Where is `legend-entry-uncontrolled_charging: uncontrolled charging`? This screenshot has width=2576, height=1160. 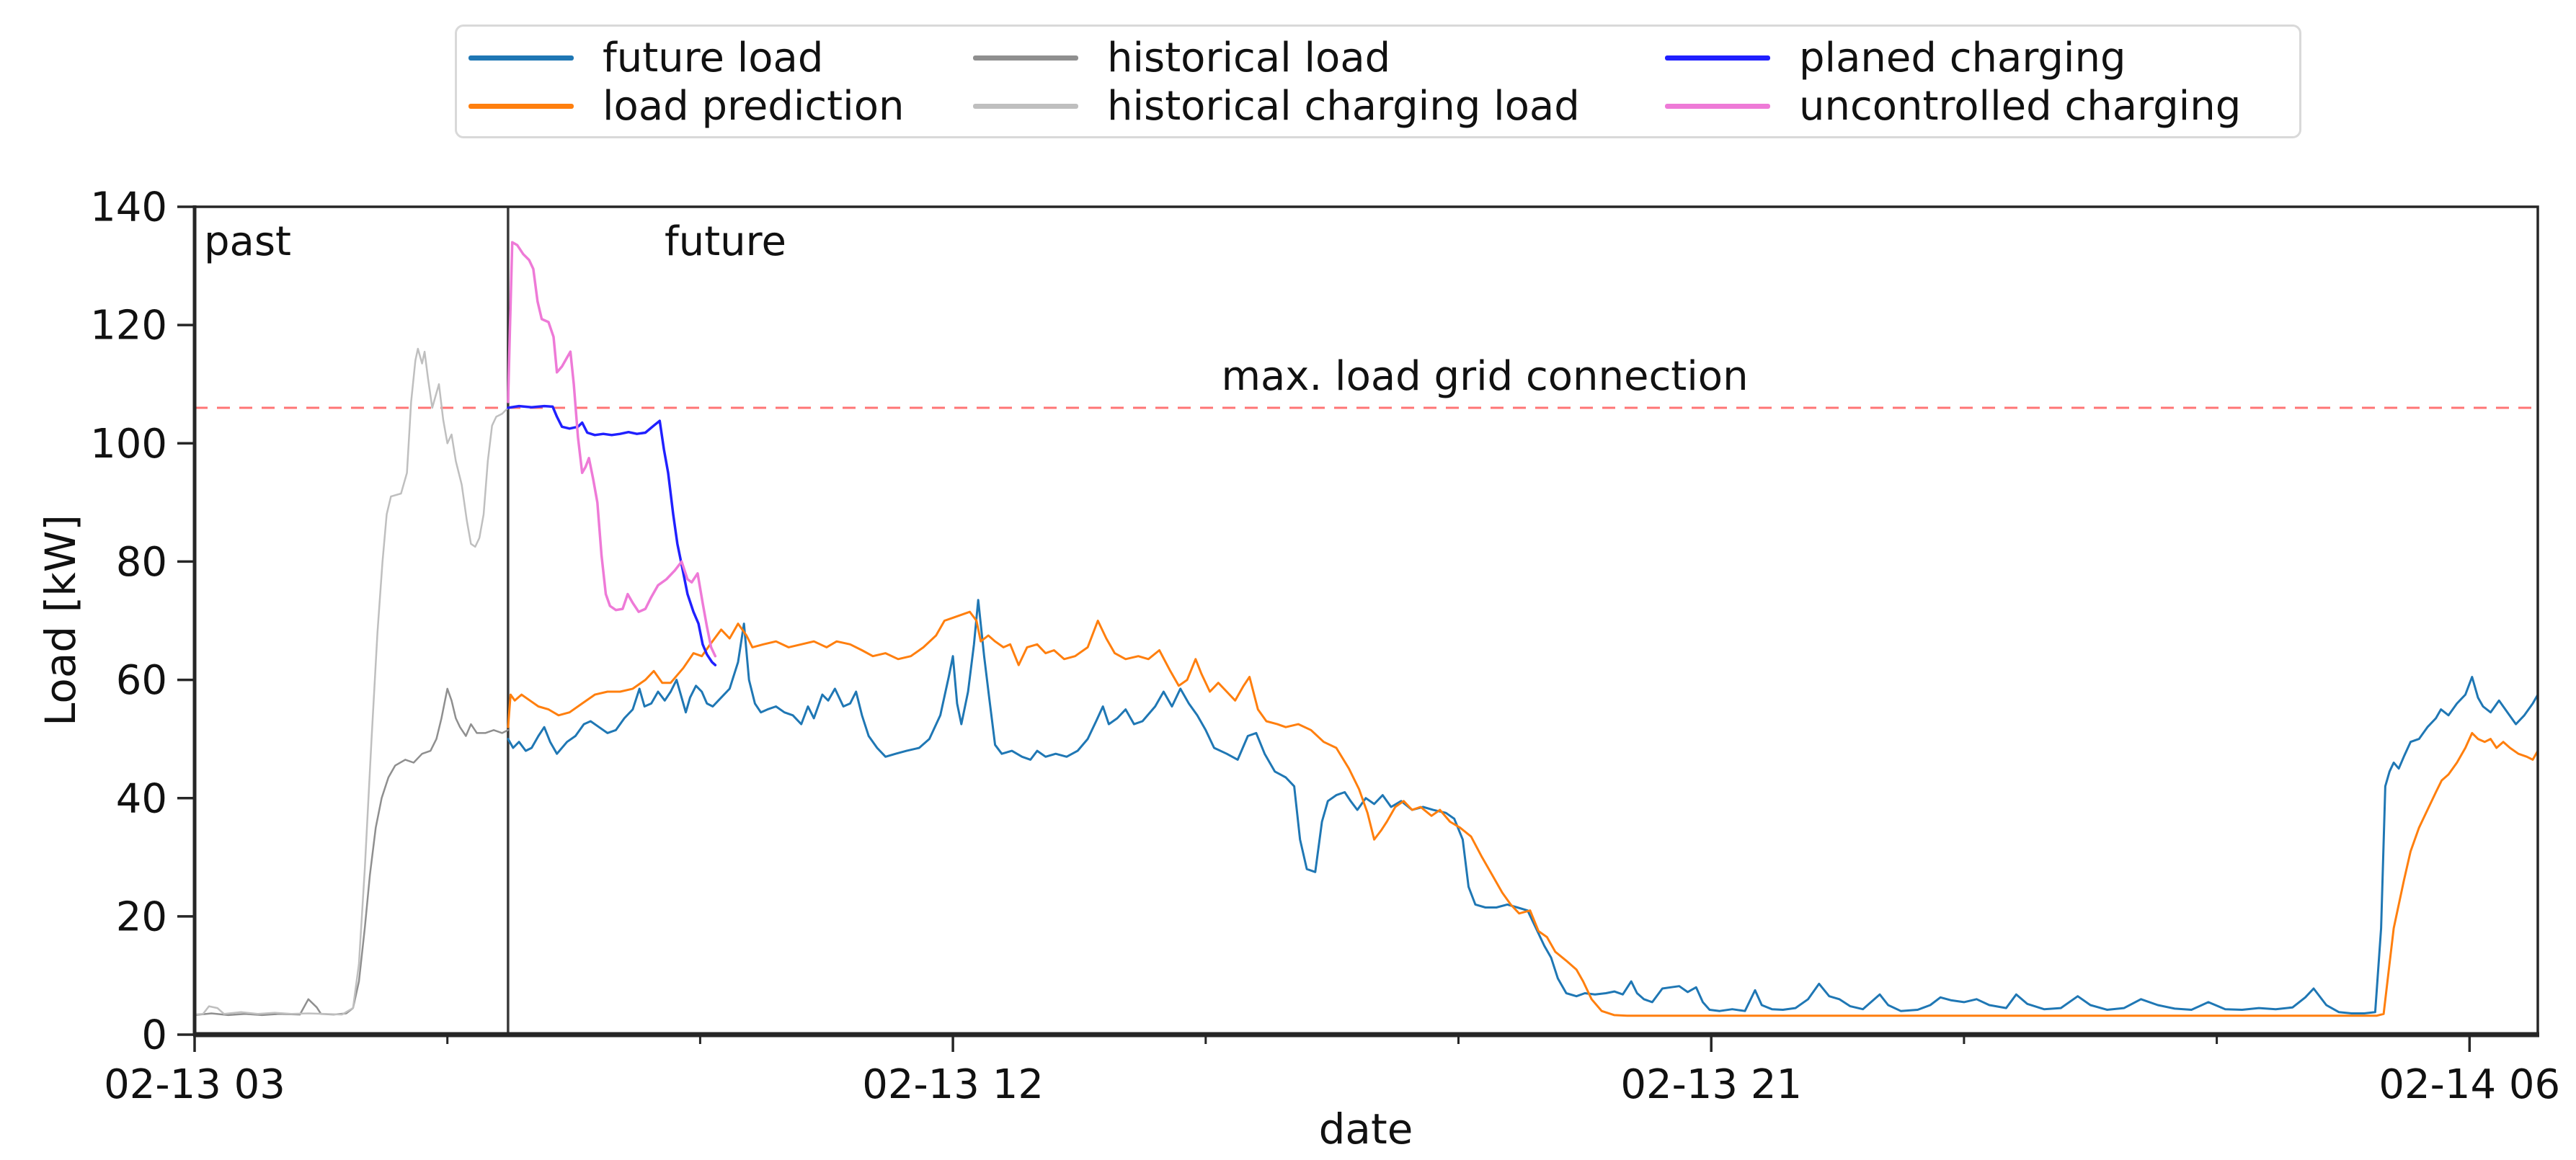 legend-entry-uncontrolled_charging: uncontrolled charging is located at coordinates (1982, 106).